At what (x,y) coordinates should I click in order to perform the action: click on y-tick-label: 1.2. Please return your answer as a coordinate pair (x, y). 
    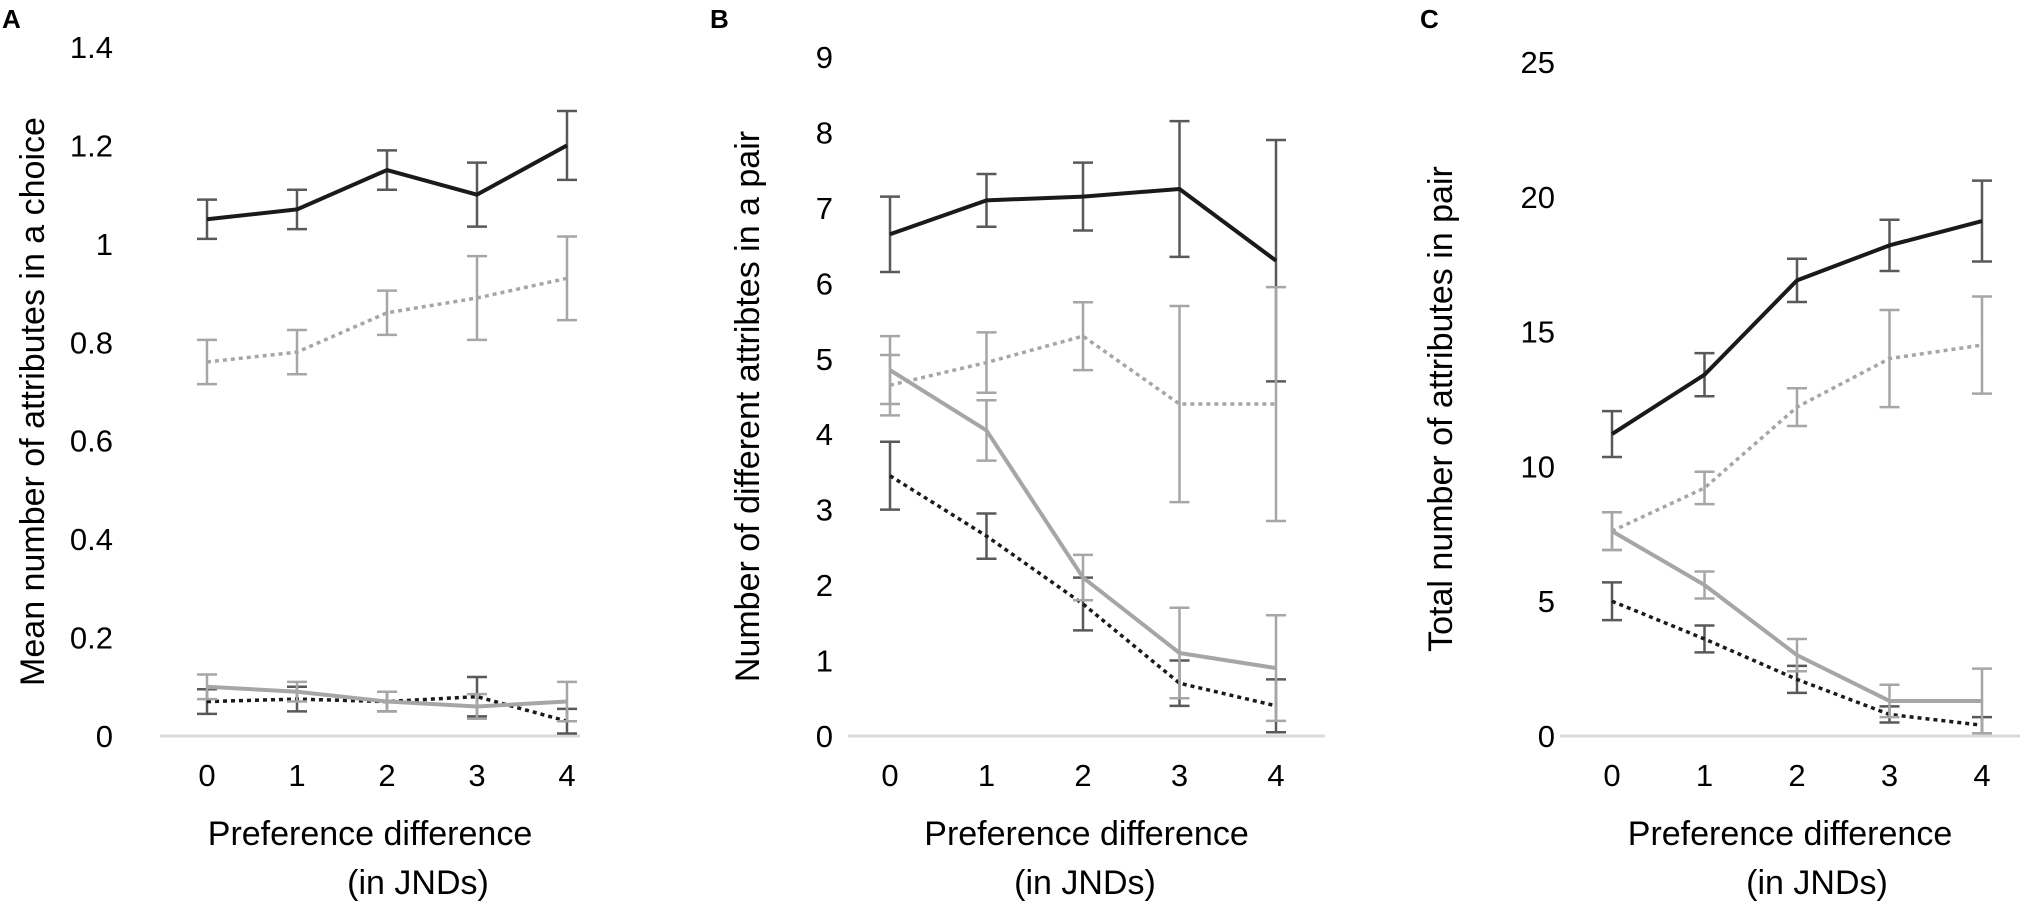
    Looking at the image, I should click on (91, 145).